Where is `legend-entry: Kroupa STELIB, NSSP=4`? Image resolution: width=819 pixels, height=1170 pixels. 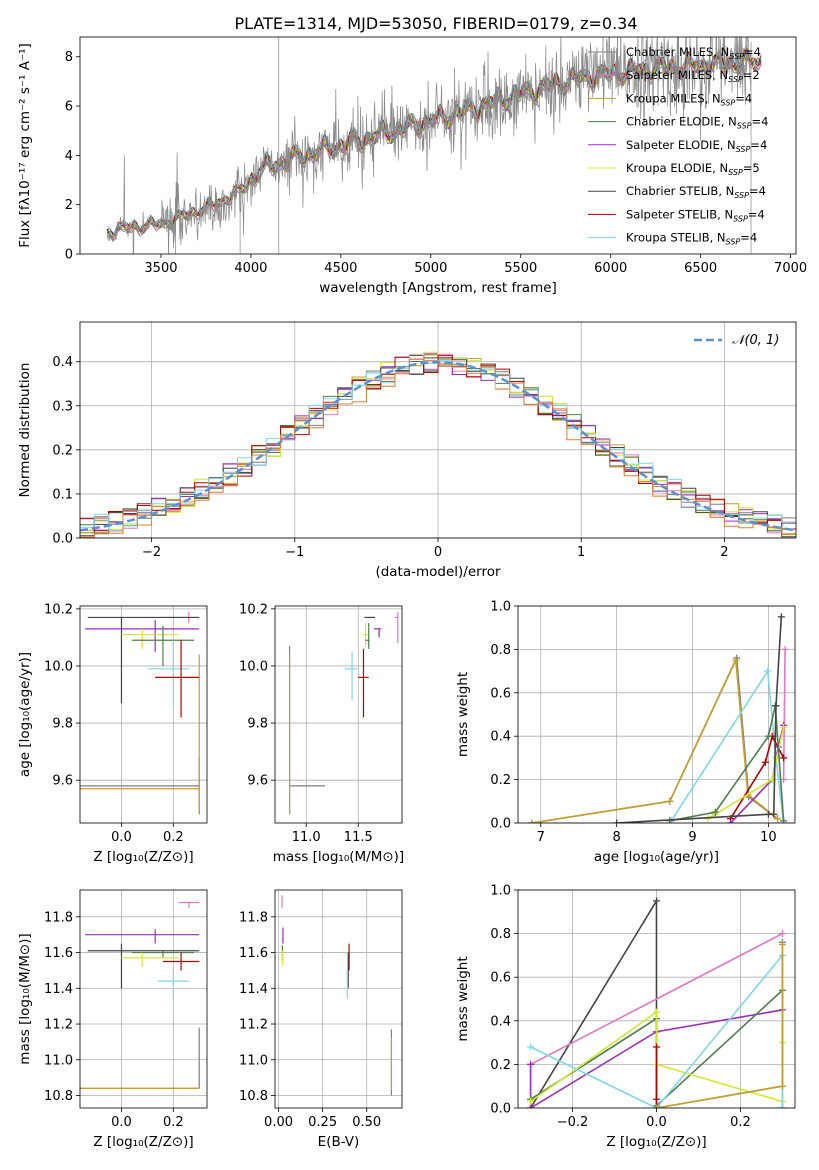 legend-entry: Kroupa STELIB, NSSP=4 is located at coordinates (672, 239).